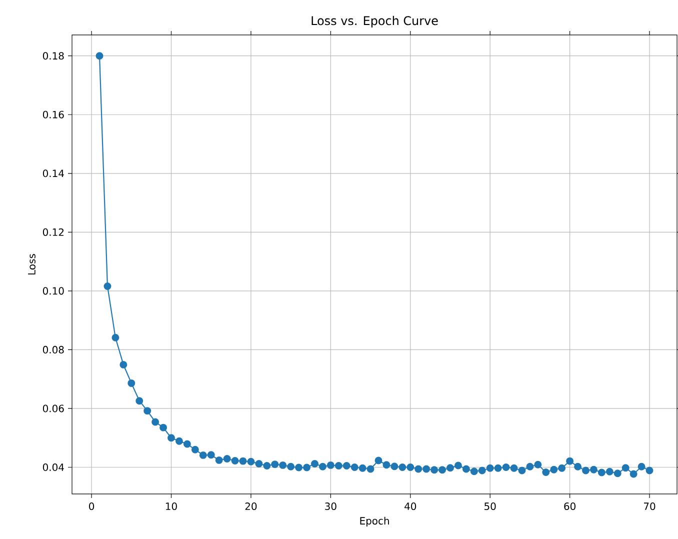  I want to click on x-axis-title: Epoch, so click(374, 521).